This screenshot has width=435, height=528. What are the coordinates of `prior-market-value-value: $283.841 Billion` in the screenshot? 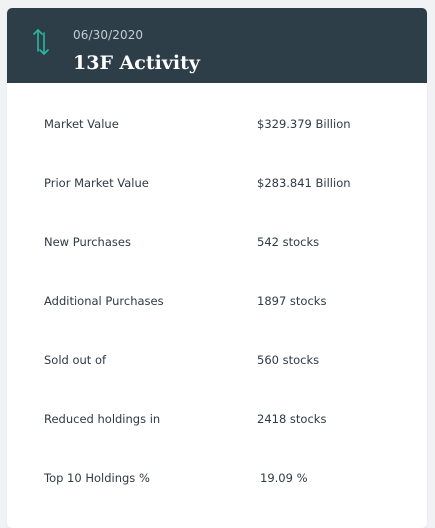 It's located at (304, 183).